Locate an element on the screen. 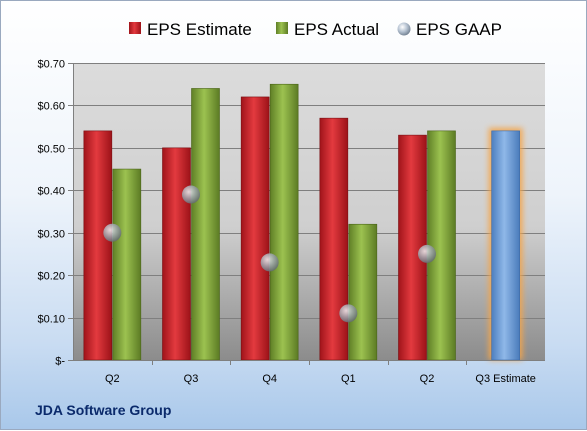 This screenshot has height=431, width=587. y-axis: $0.70 $0.60 $0.50 $0.40 $0.30 $0.20 $0.10 $- is located at coordinates (55, 213).